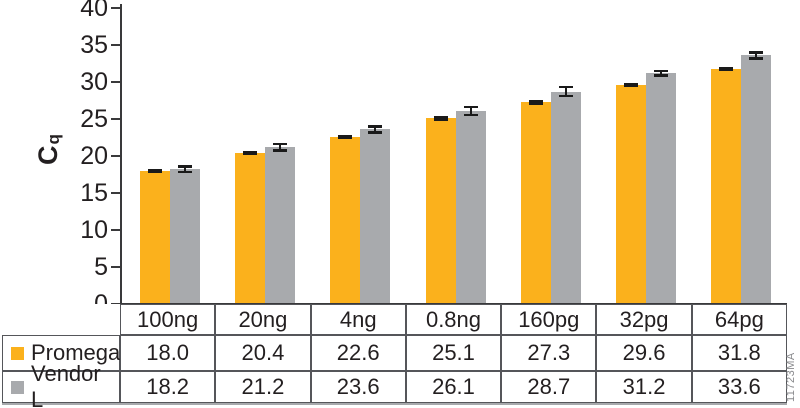 The height and width of the screenshot is (408, 800). What do you see at coordinates (61, 319) in the screenshot?
I see `table-corner-blank` at bounding box center [61, 319].